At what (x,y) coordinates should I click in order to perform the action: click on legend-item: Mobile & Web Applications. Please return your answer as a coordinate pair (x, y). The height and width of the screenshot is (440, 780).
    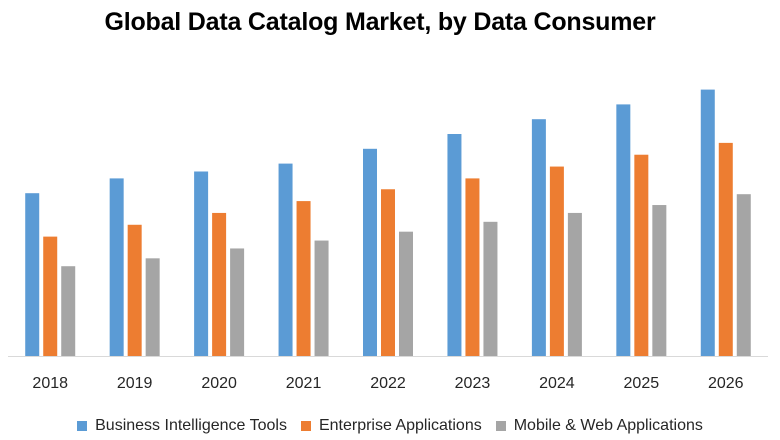
    Looking at the image, I should click on (599, 426).